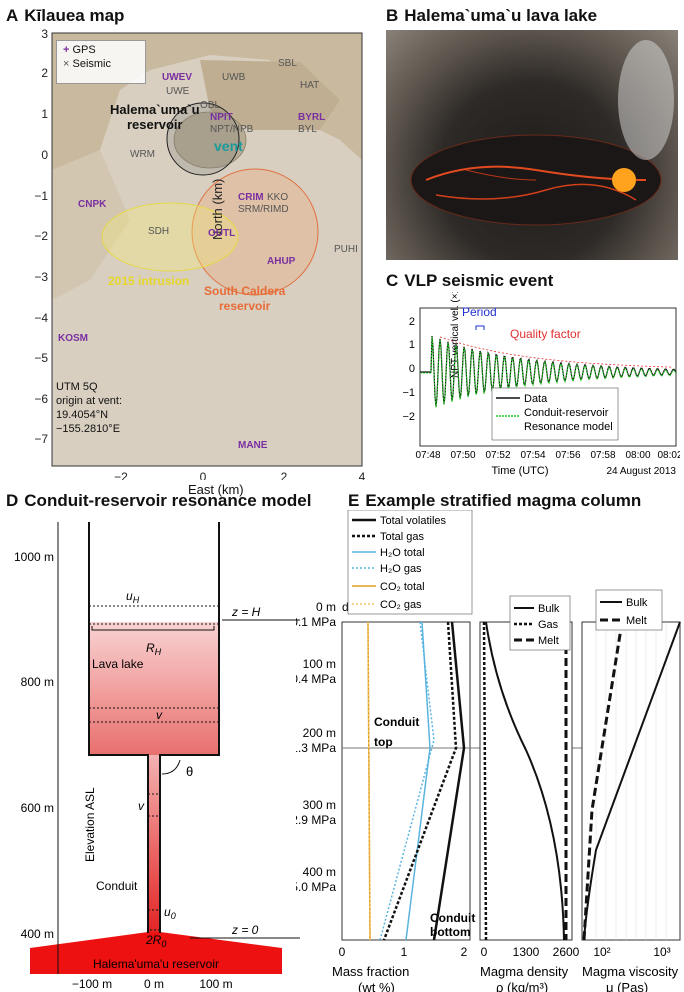  Describe the element at coordinates (450, 932) in the screenshot. I see `svg-text: bottom` at that location.